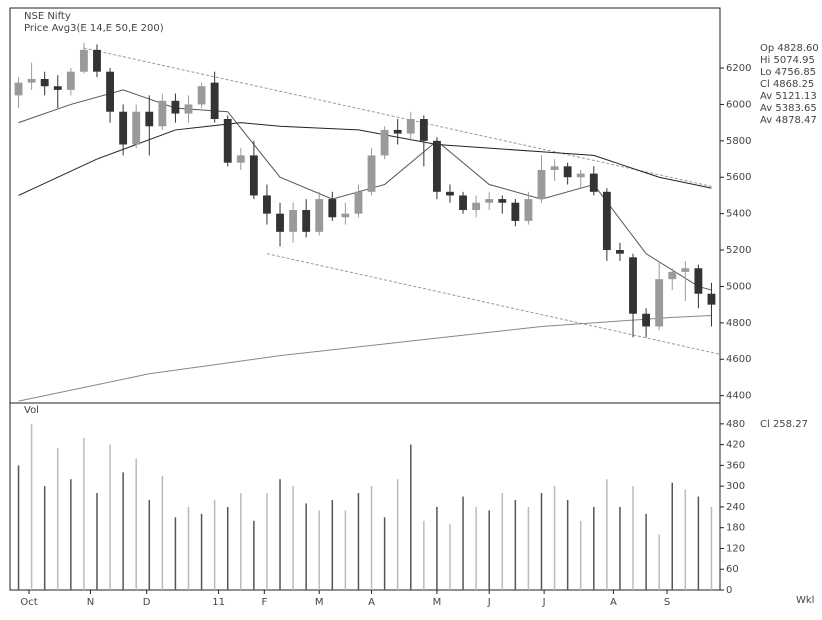  I want to click on x-tick-label: N, so click(90, 602).